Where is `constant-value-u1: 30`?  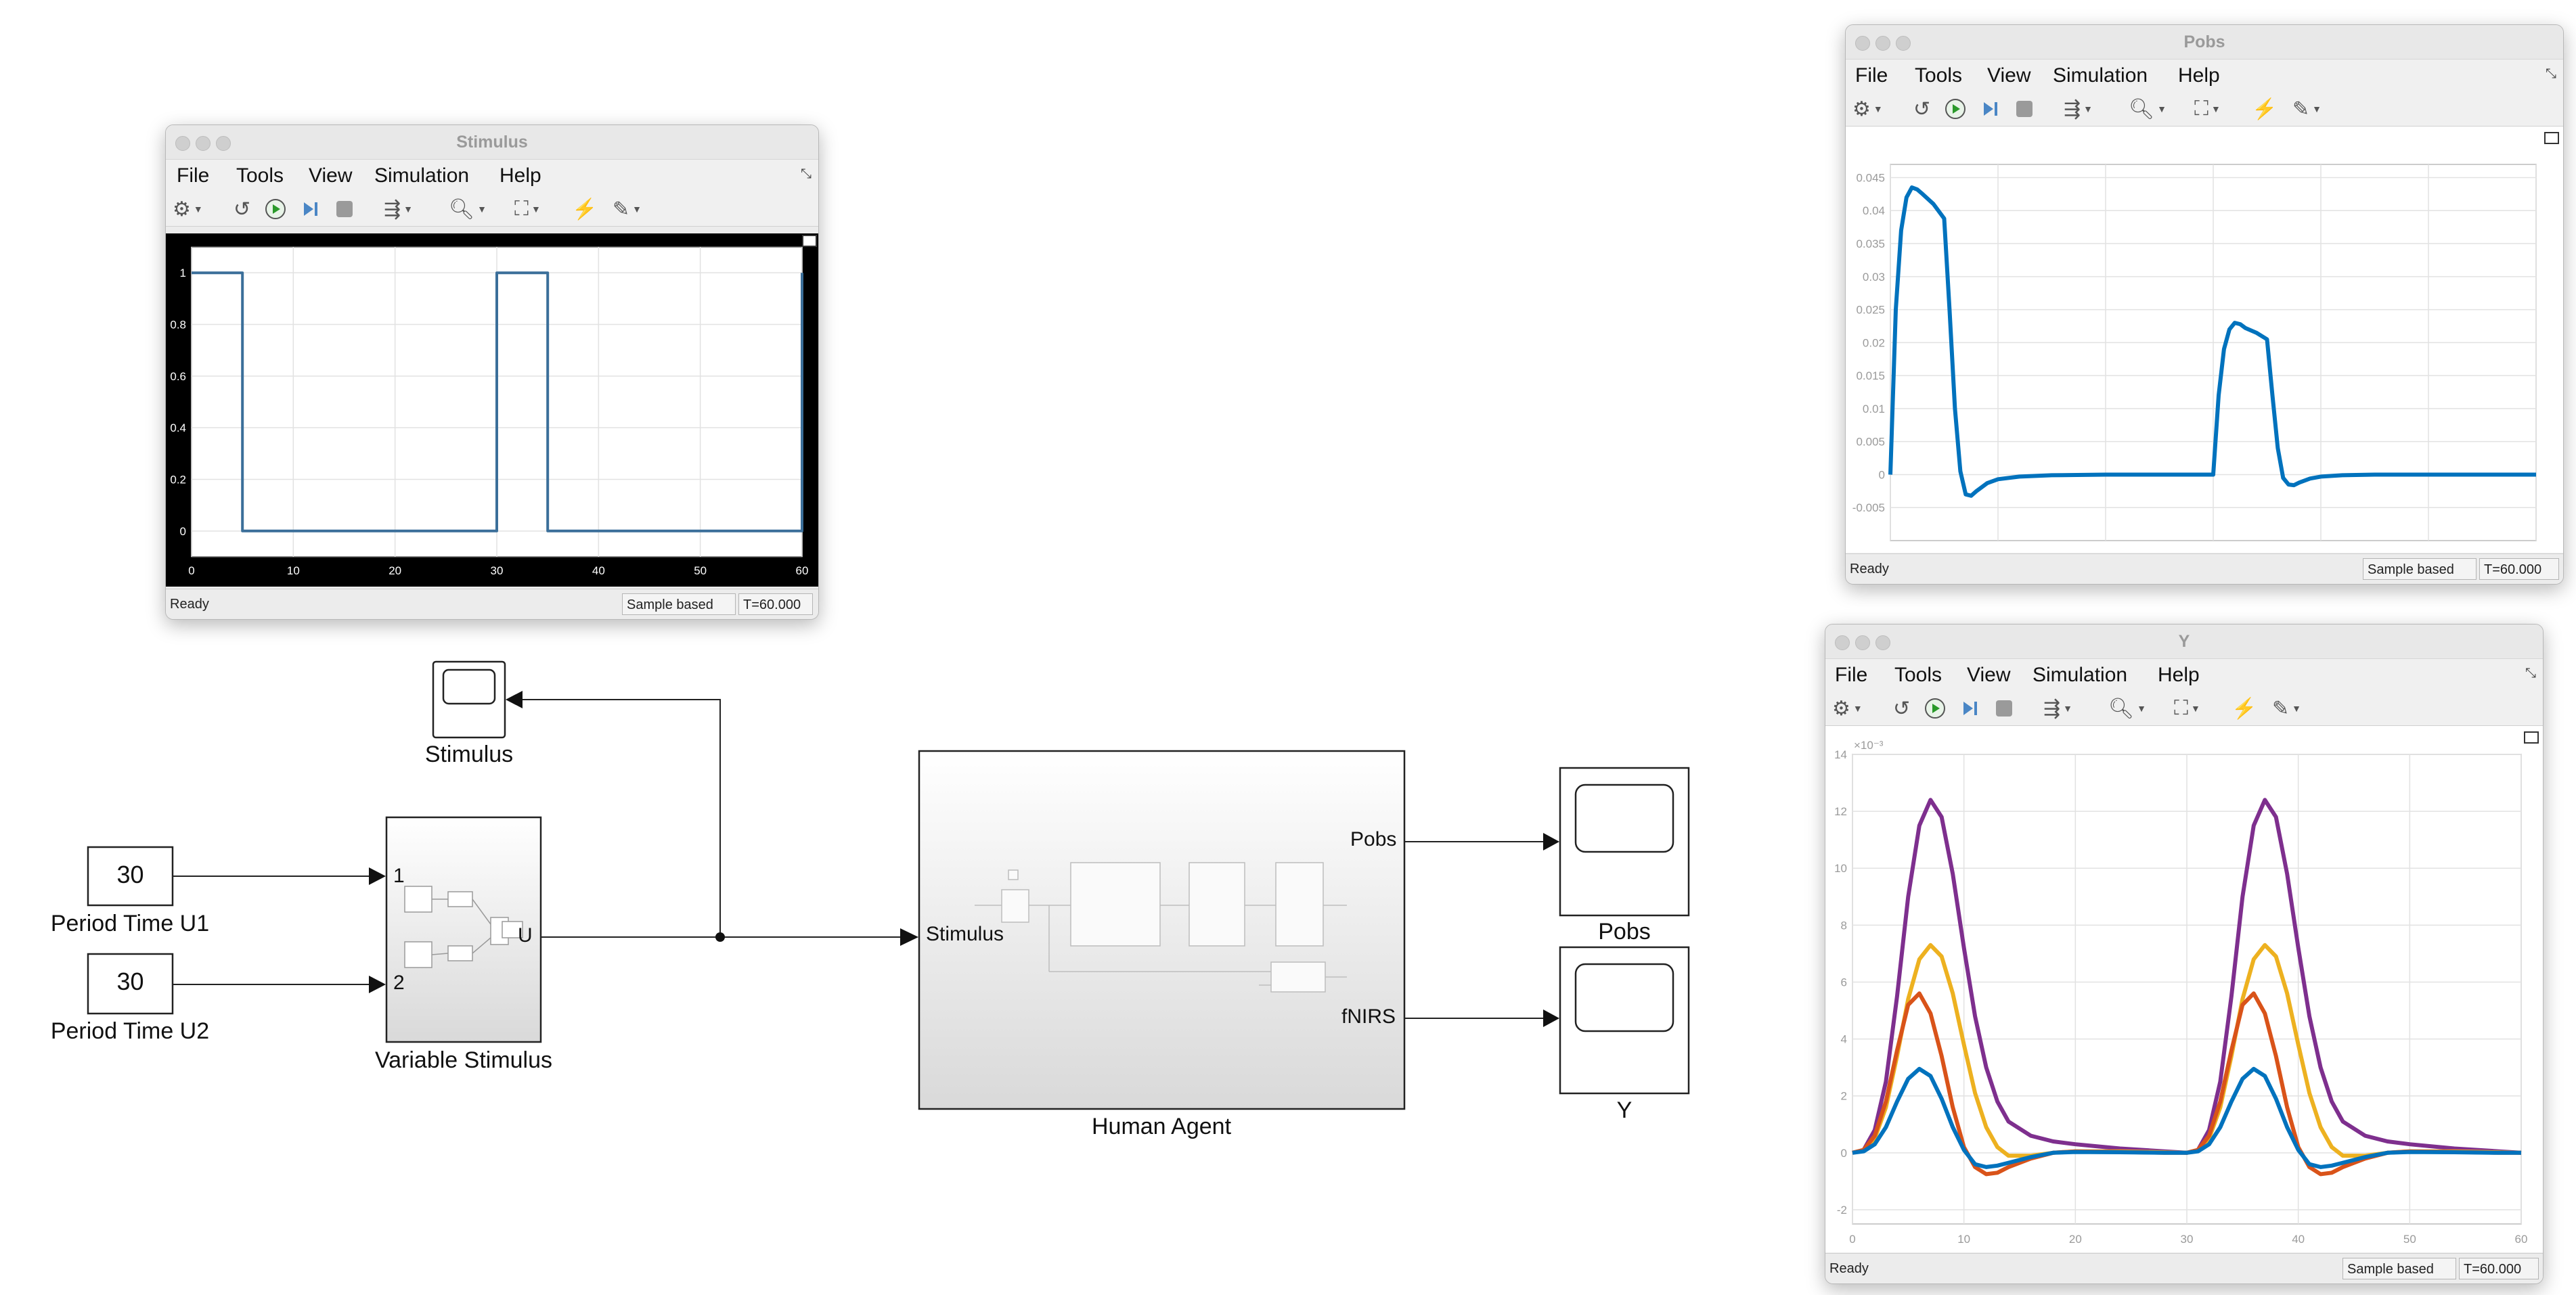 constant-value-u1: 30 is located at coordinates (130, 875).